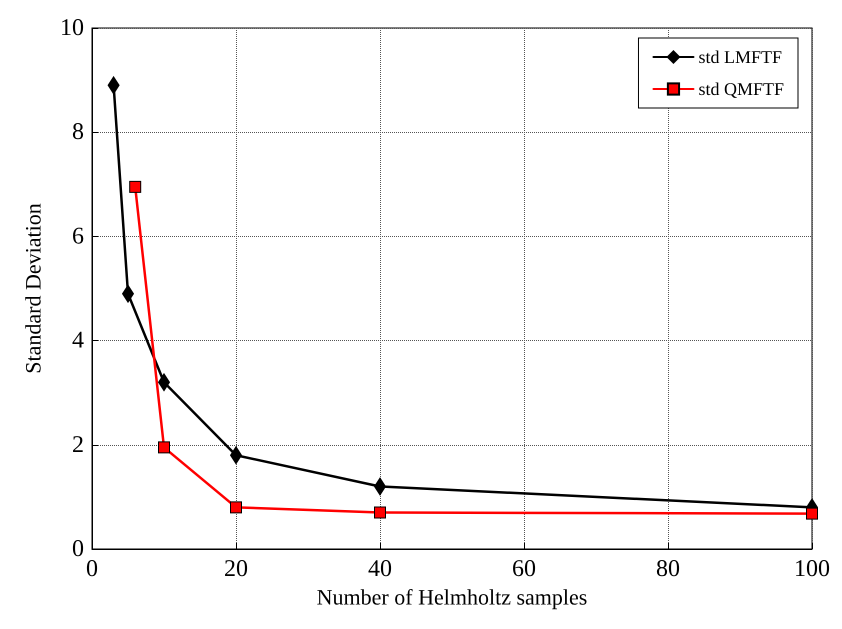 The height and width of the screenshot is (629, 842). Describe the element at coordinates (72, 28) in the screenshot. I see `y-tick-label: 10` at that location.